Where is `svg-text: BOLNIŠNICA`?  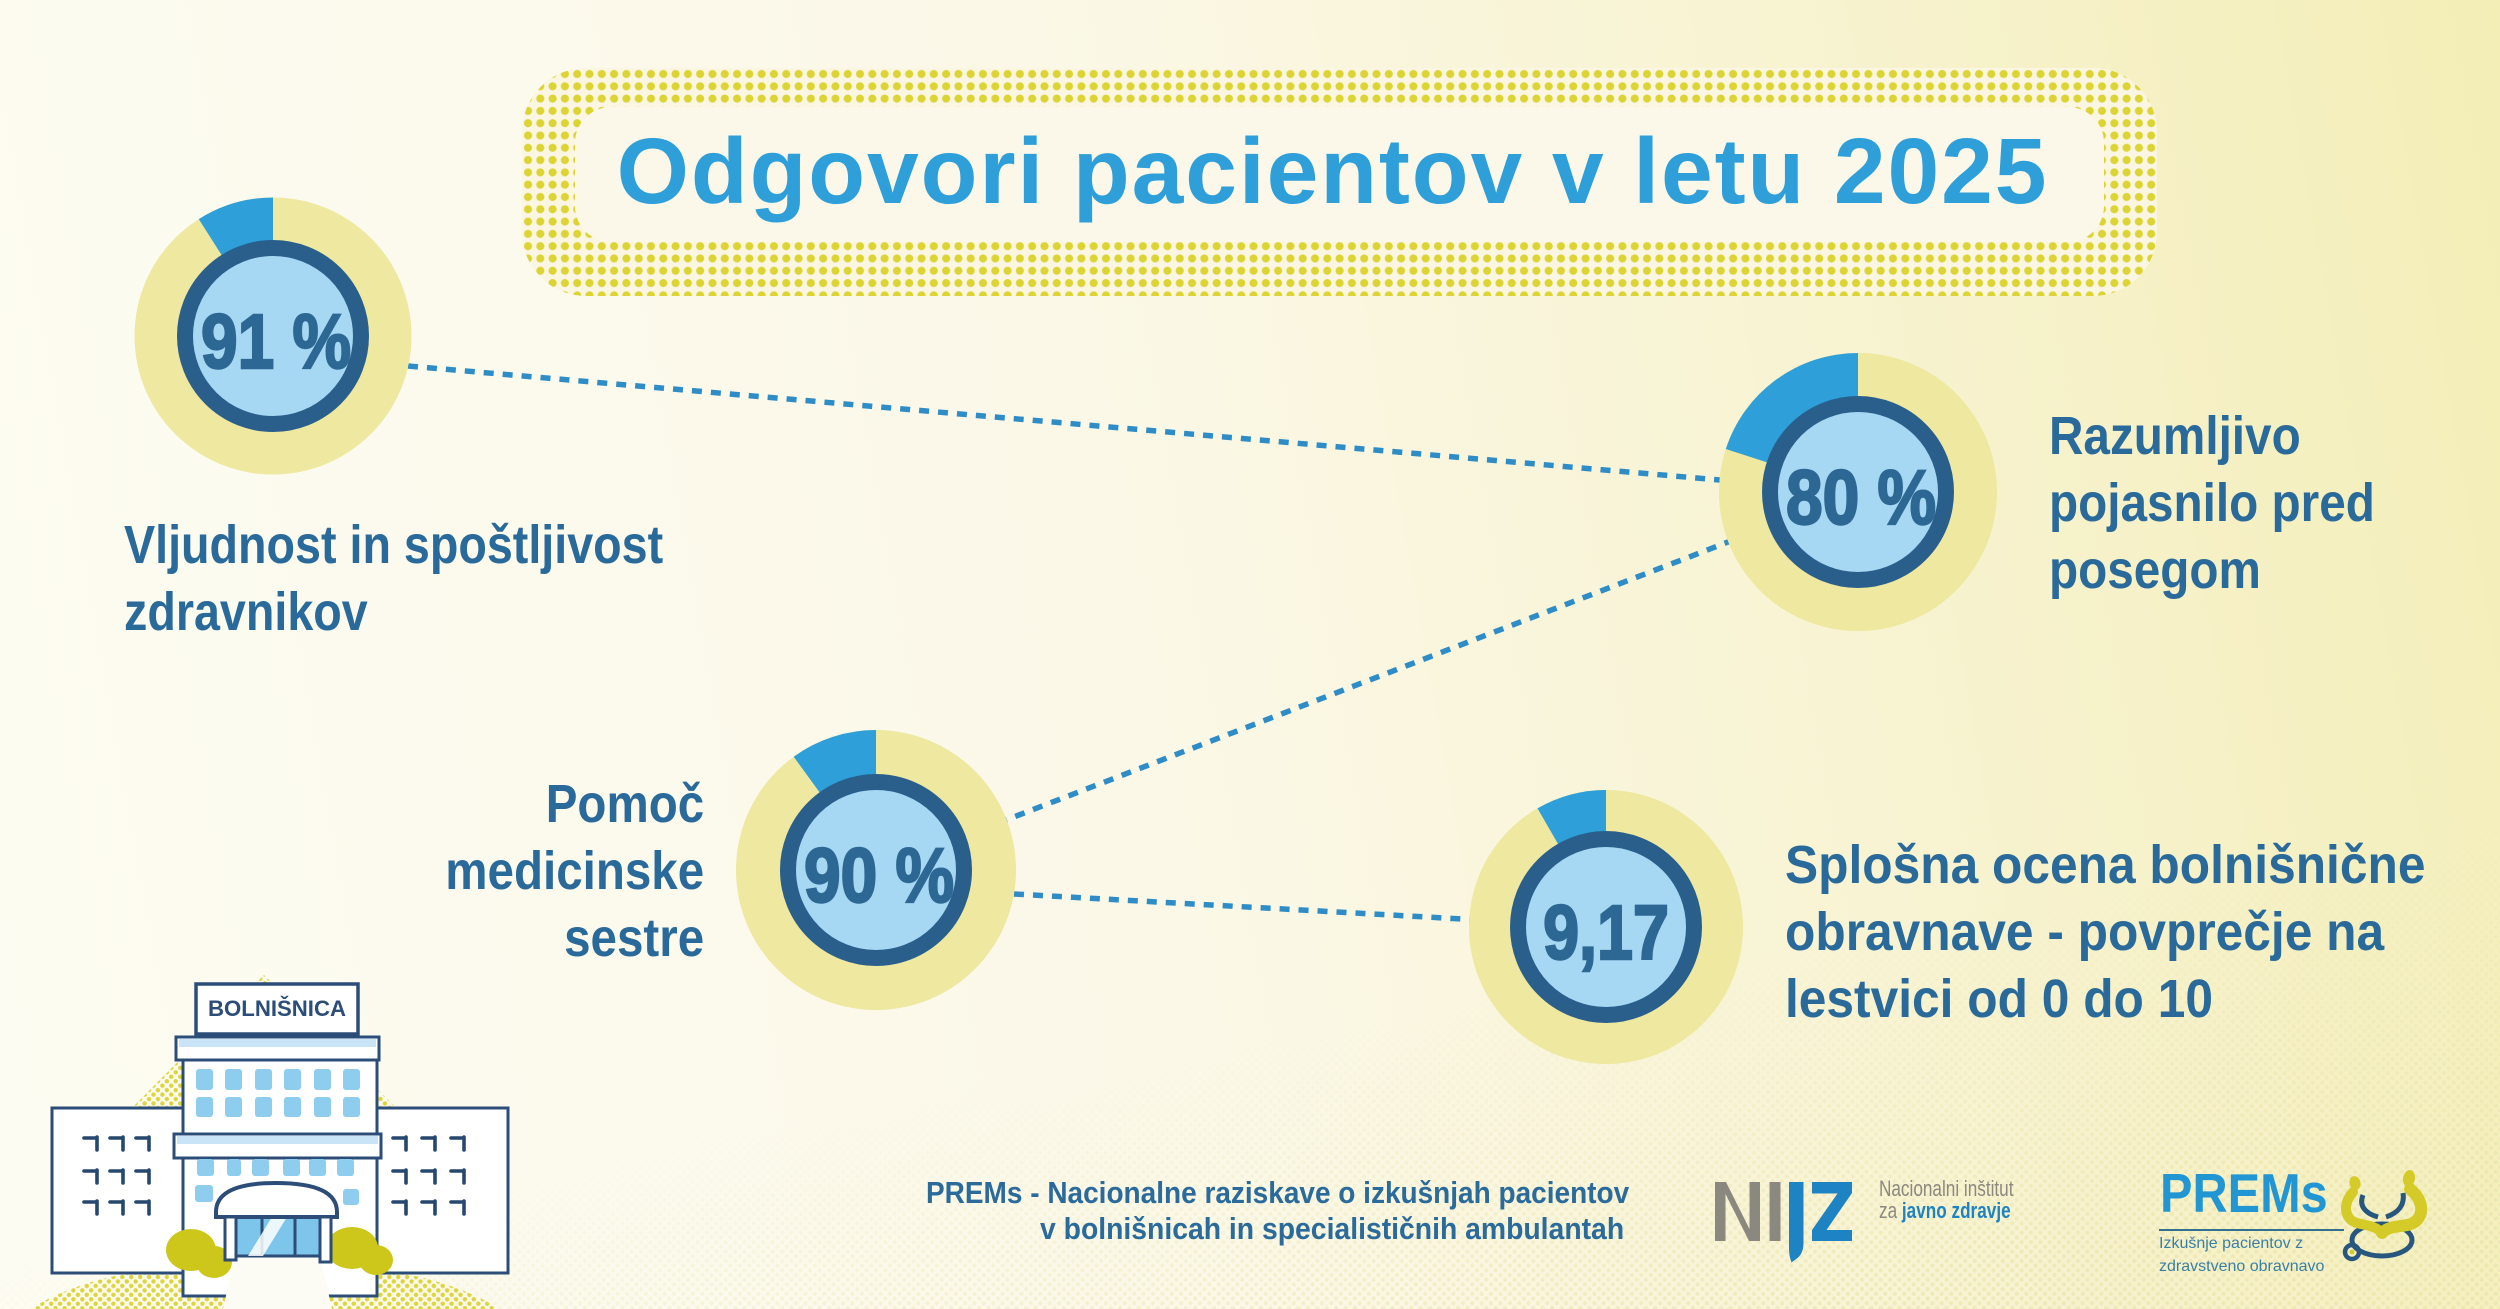
svg-text: BOLNIŠNICA is located at coordinates (277, 1008).